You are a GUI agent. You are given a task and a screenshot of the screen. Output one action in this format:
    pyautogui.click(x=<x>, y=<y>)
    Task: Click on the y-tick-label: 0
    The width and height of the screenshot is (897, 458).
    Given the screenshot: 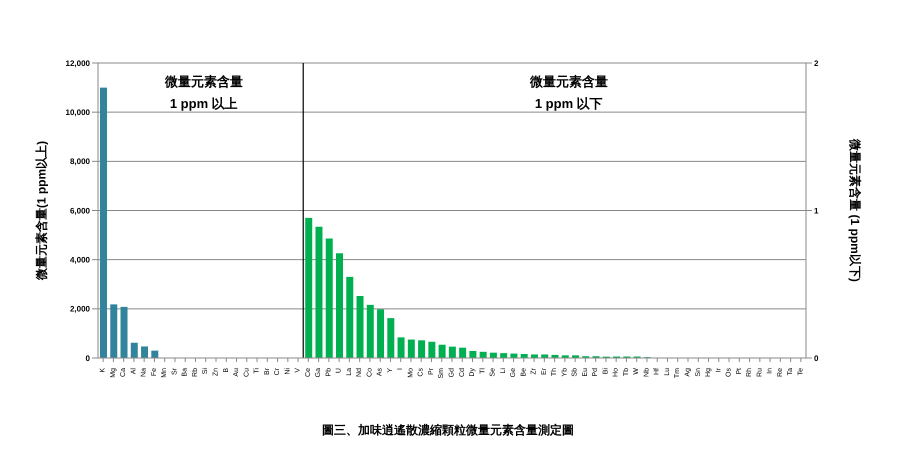 What is the action you would take?
    pyautogui.click(x=88, y=358)
    